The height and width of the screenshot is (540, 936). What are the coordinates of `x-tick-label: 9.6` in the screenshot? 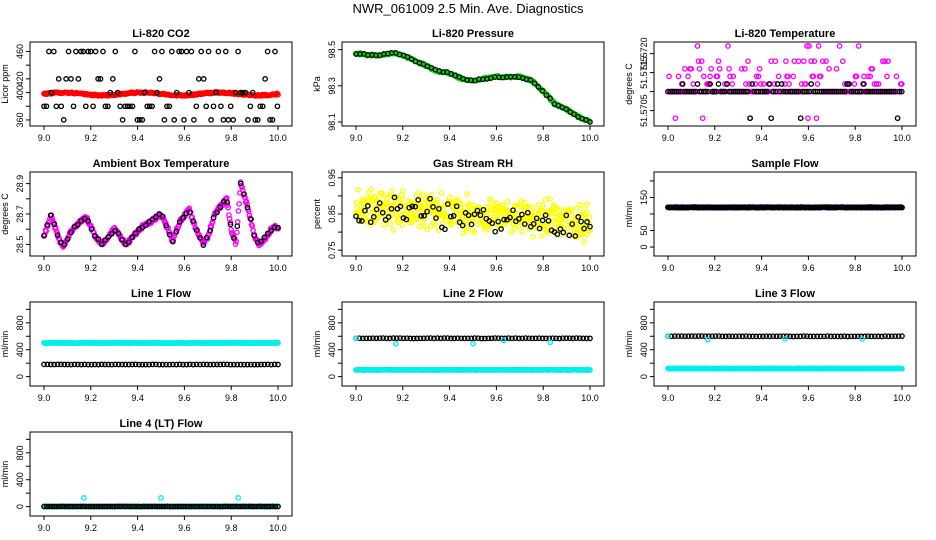 It's located at (808, 268).